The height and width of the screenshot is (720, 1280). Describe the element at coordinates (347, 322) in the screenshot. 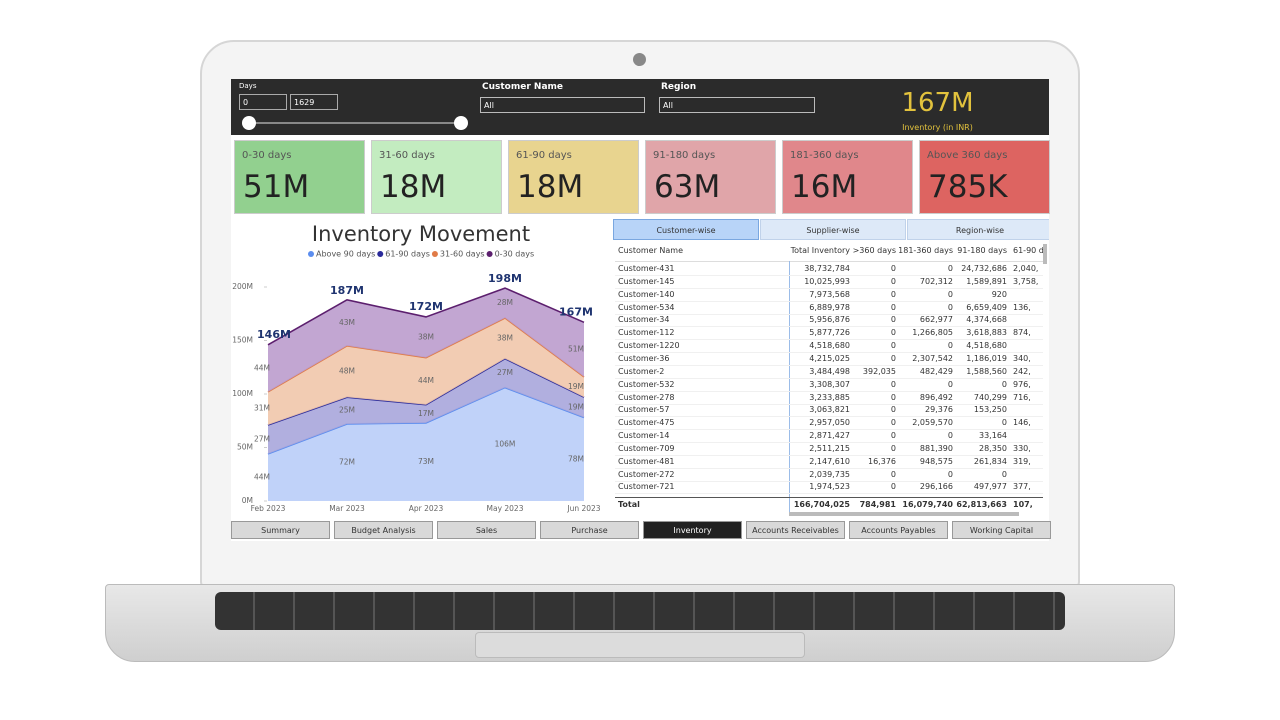

I see `value-label: 43M` at that location.